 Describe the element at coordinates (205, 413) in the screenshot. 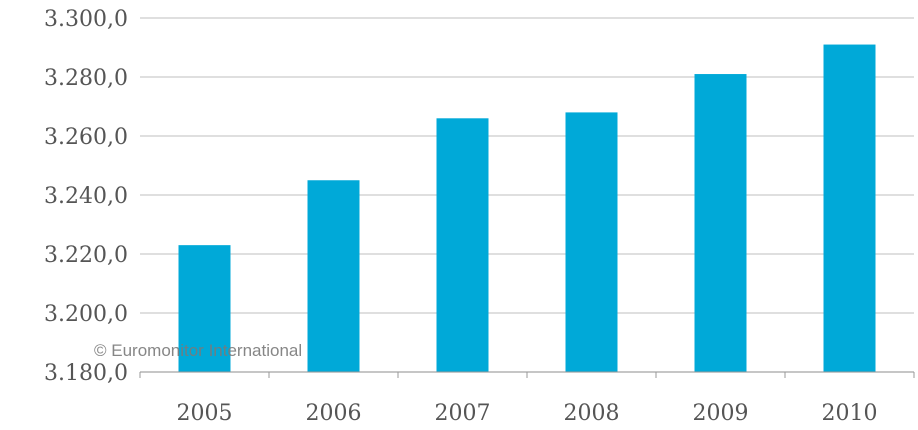

I see `x-tick-label: 2005` at that location.